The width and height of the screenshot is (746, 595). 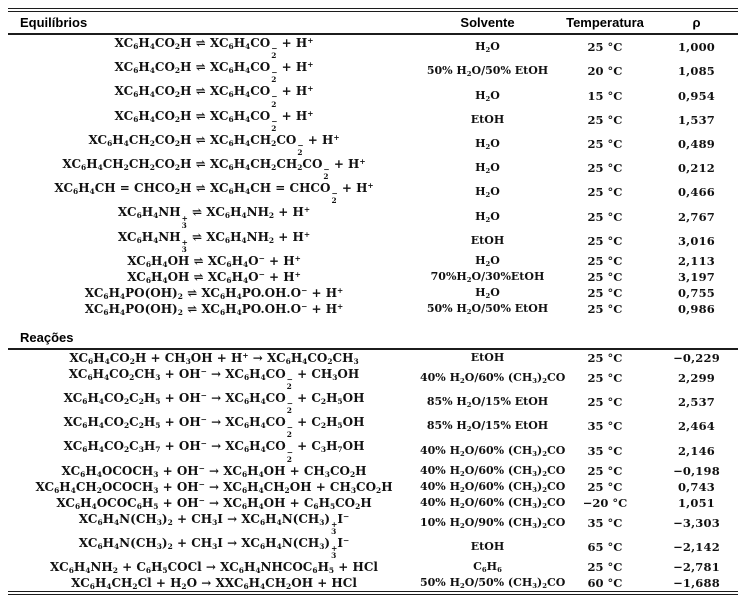 I want to click on table-row: XC6H4OH ⇌ XC6H4O− + H+ H2O 25 °C 2,113, so click(x=373, y=261).